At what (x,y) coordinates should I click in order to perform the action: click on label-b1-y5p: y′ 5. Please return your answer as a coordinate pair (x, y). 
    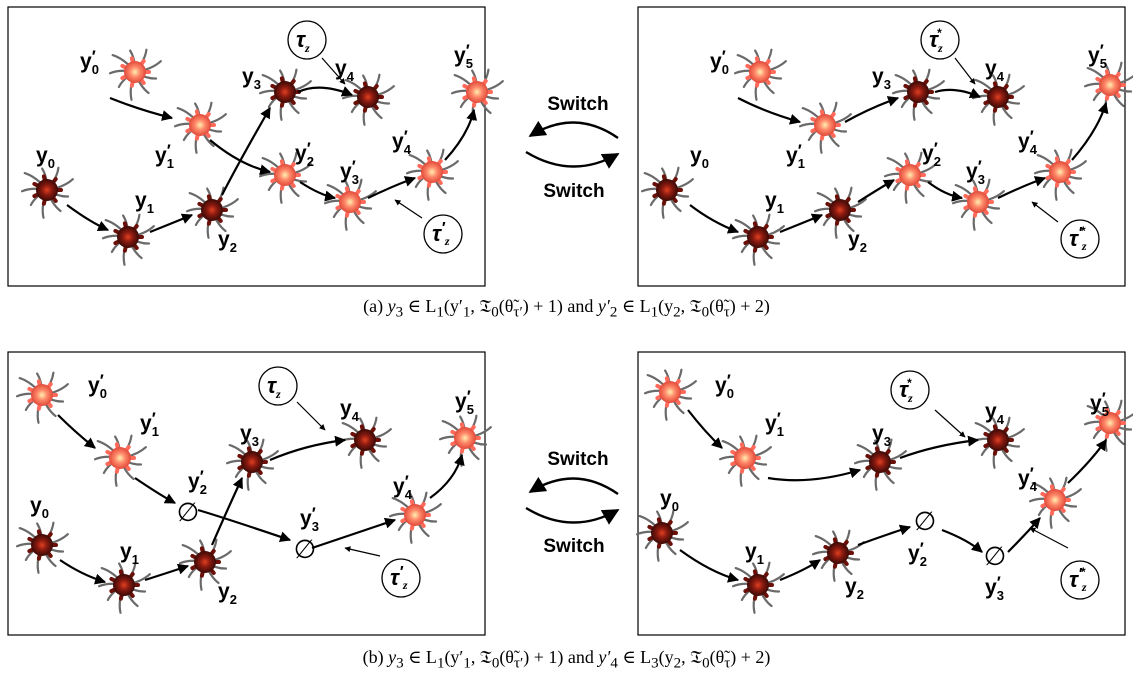
    Looking at the image, I should click on (464, 402).